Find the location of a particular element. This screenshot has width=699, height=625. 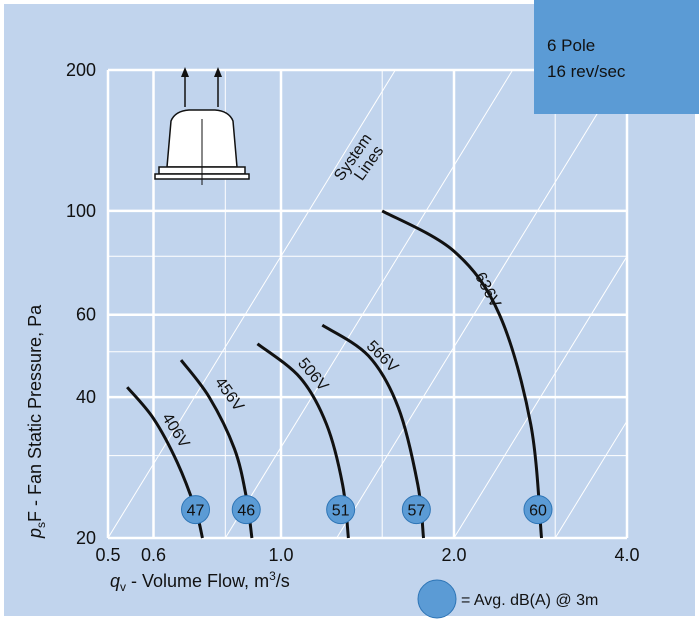

y-tick-label: 100 is located at coordinates (81, 211).